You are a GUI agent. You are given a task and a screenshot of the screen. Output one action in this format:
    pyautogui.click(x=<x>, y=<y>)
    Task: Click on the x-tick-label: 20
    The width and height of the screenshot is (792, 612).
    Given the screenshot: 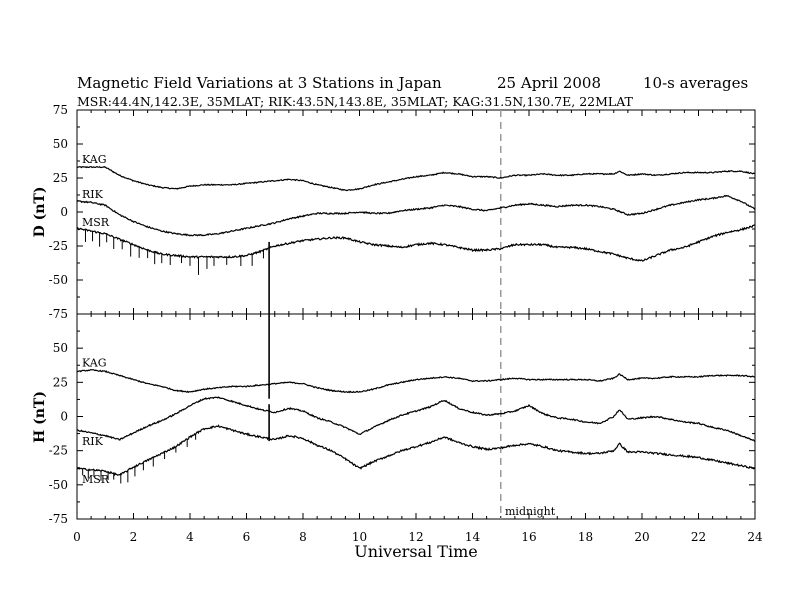 What is the action you would take?
    pyautogui.click(x=641, y=537)
    